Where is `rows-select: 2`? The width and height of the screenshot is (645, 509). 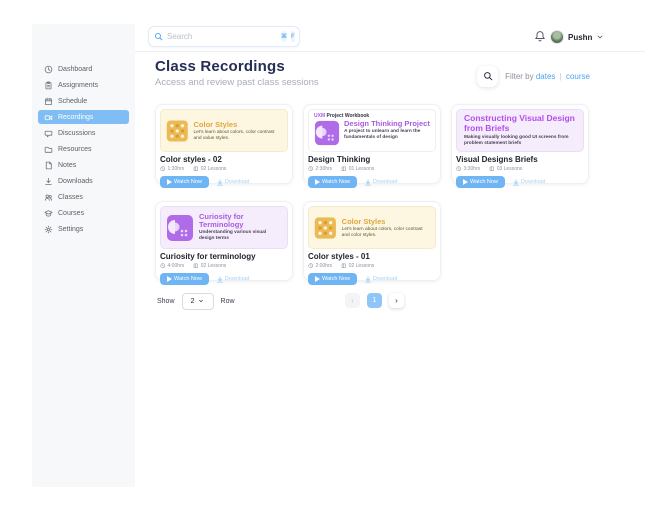 rows-select: 2 is located at coordinates (197, 301).